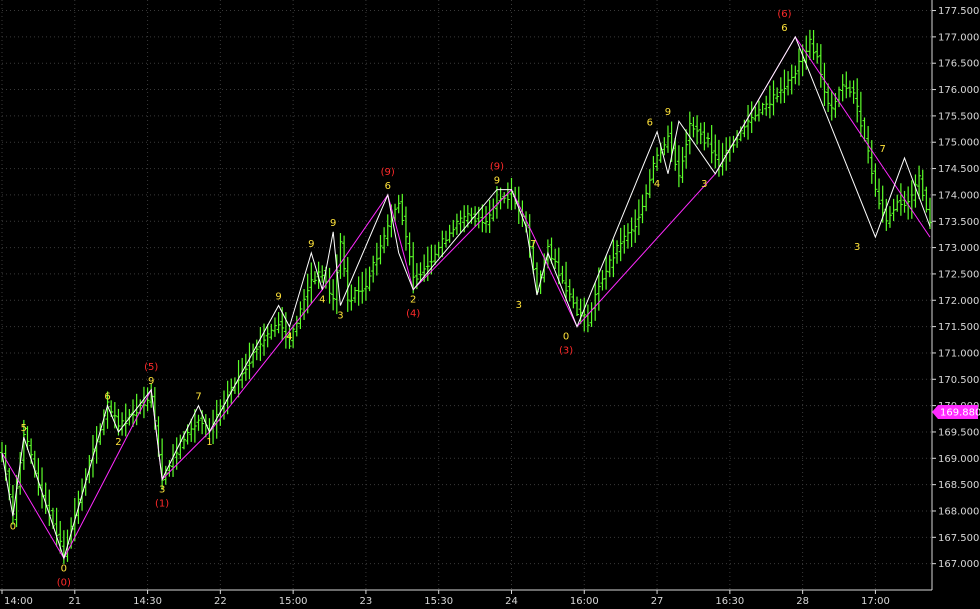  I want to click on y-tick-label: 175.500, so click(958, 116).